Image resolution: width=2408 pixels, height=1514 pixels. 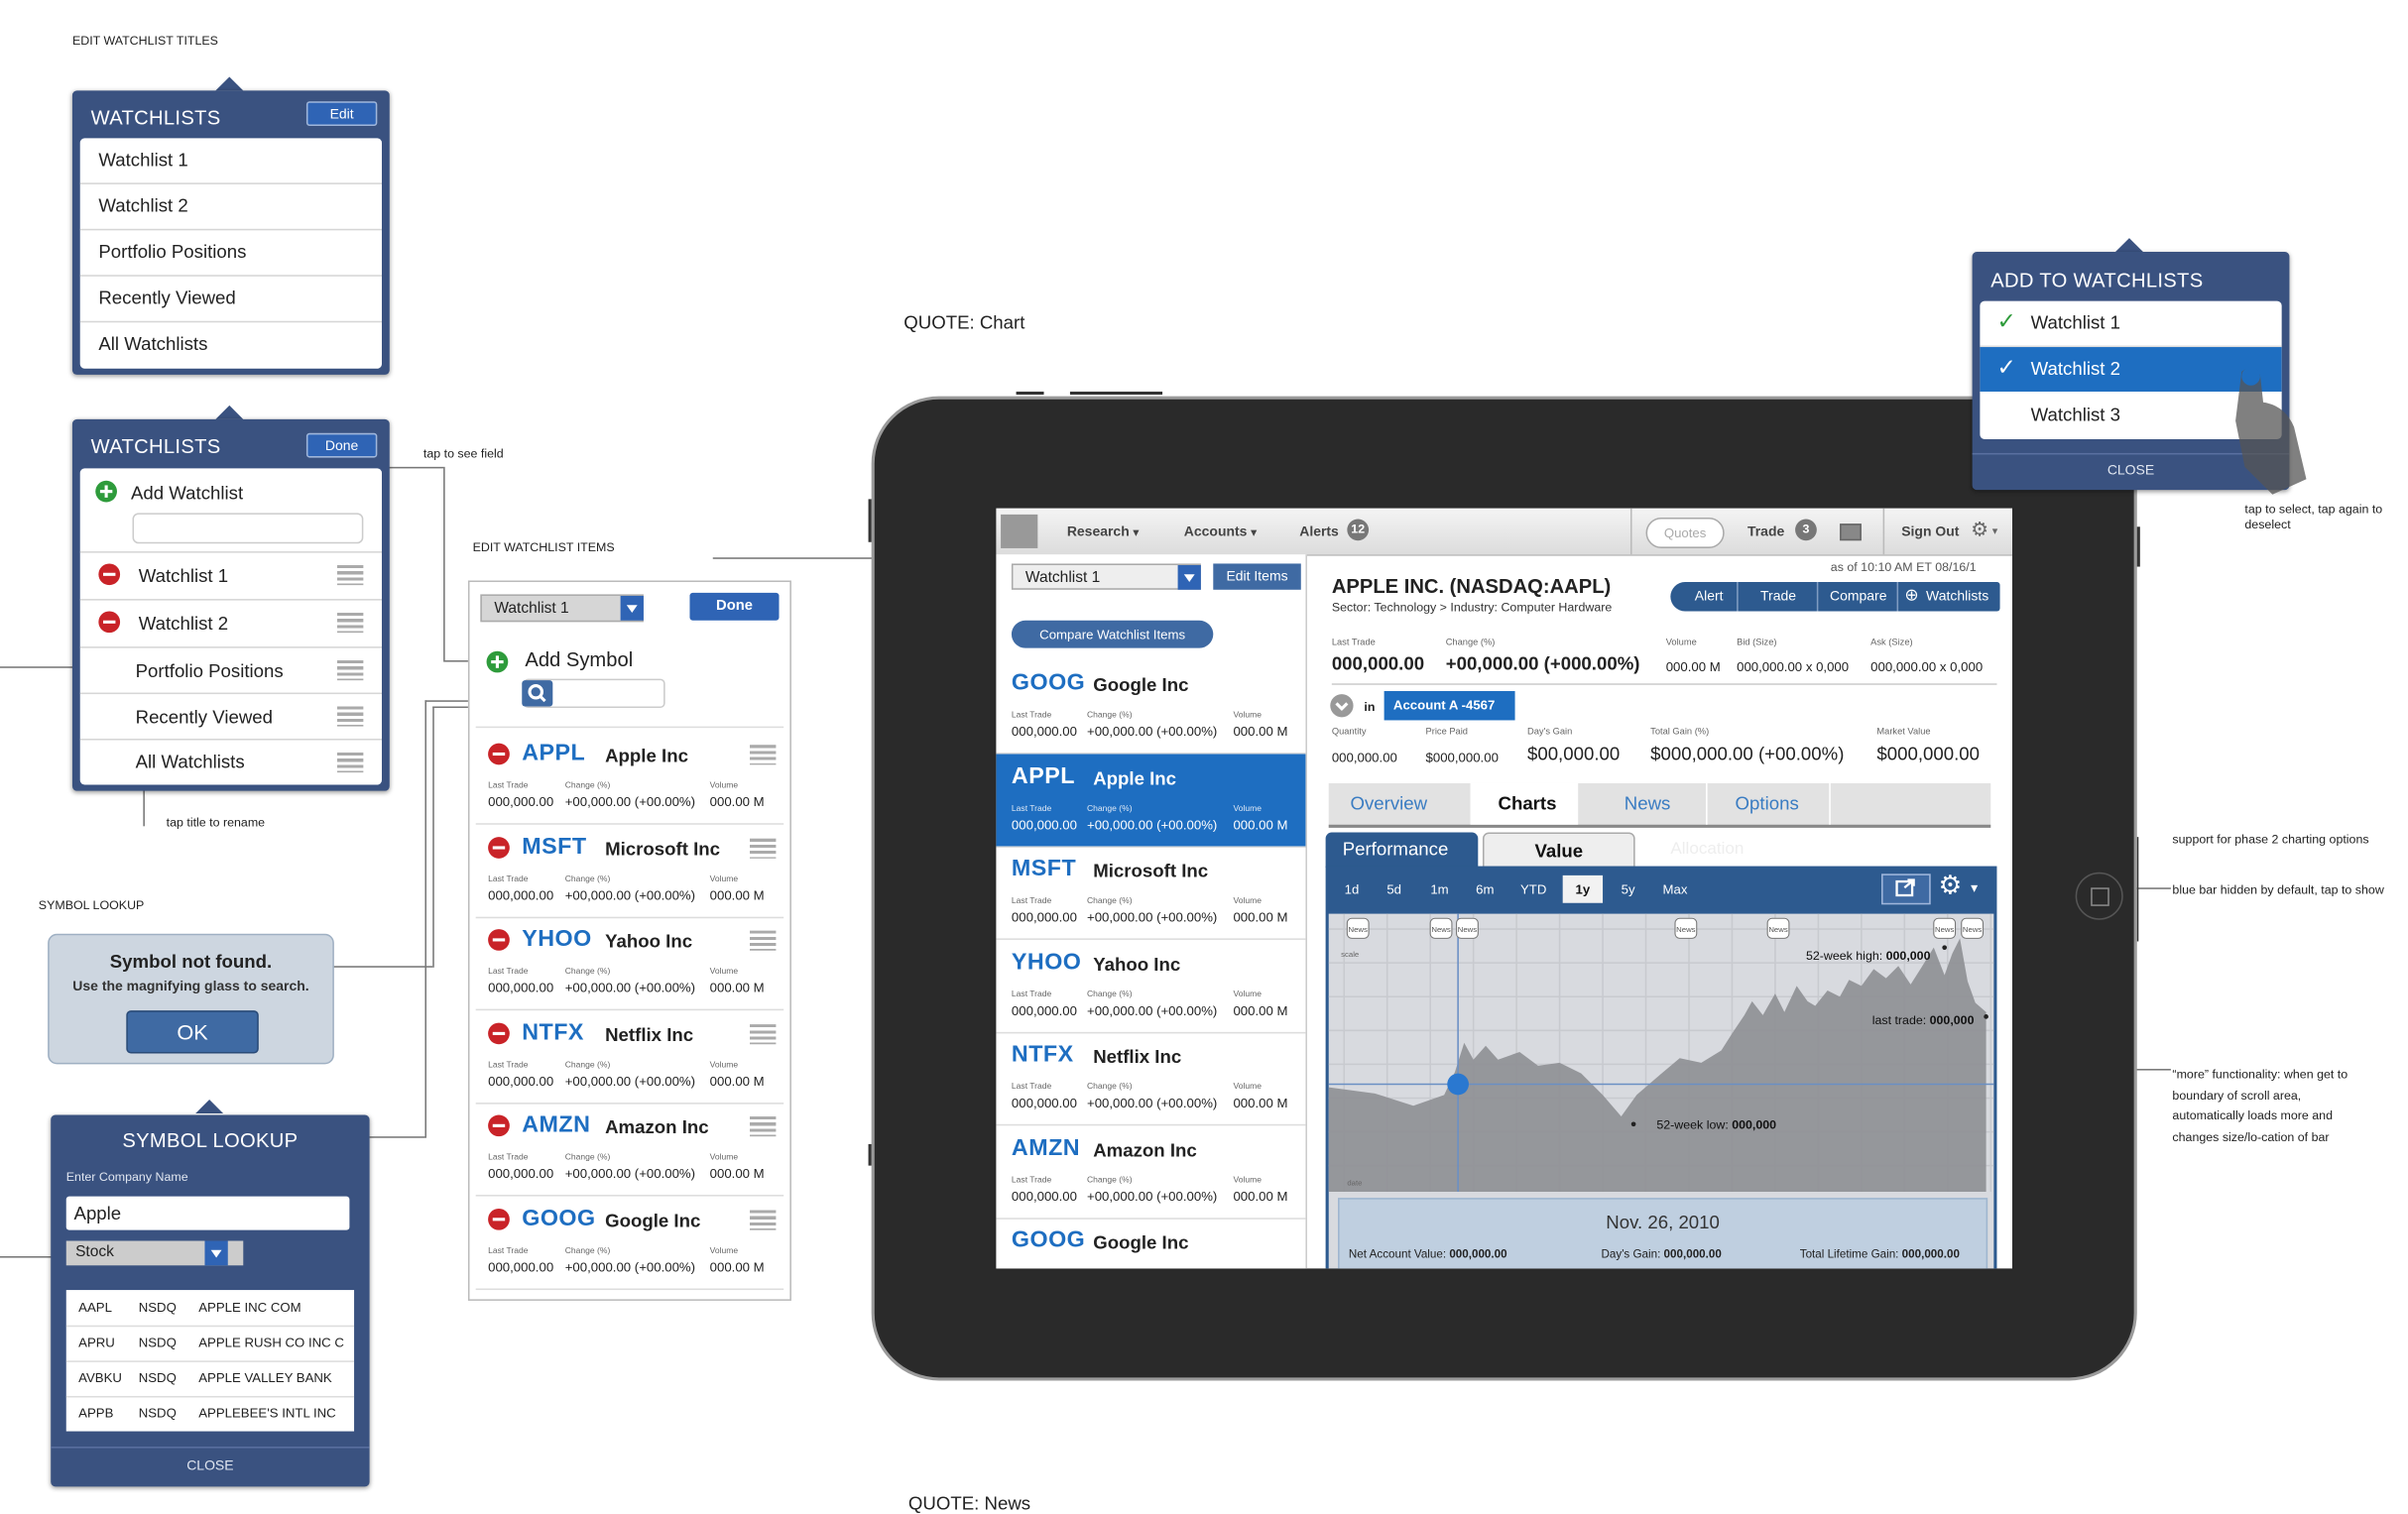 What do you see at coordinates (205, 717) in the screenshot?
I see `list-item-label: Recently Viewed` at bounding box center [205, 717].